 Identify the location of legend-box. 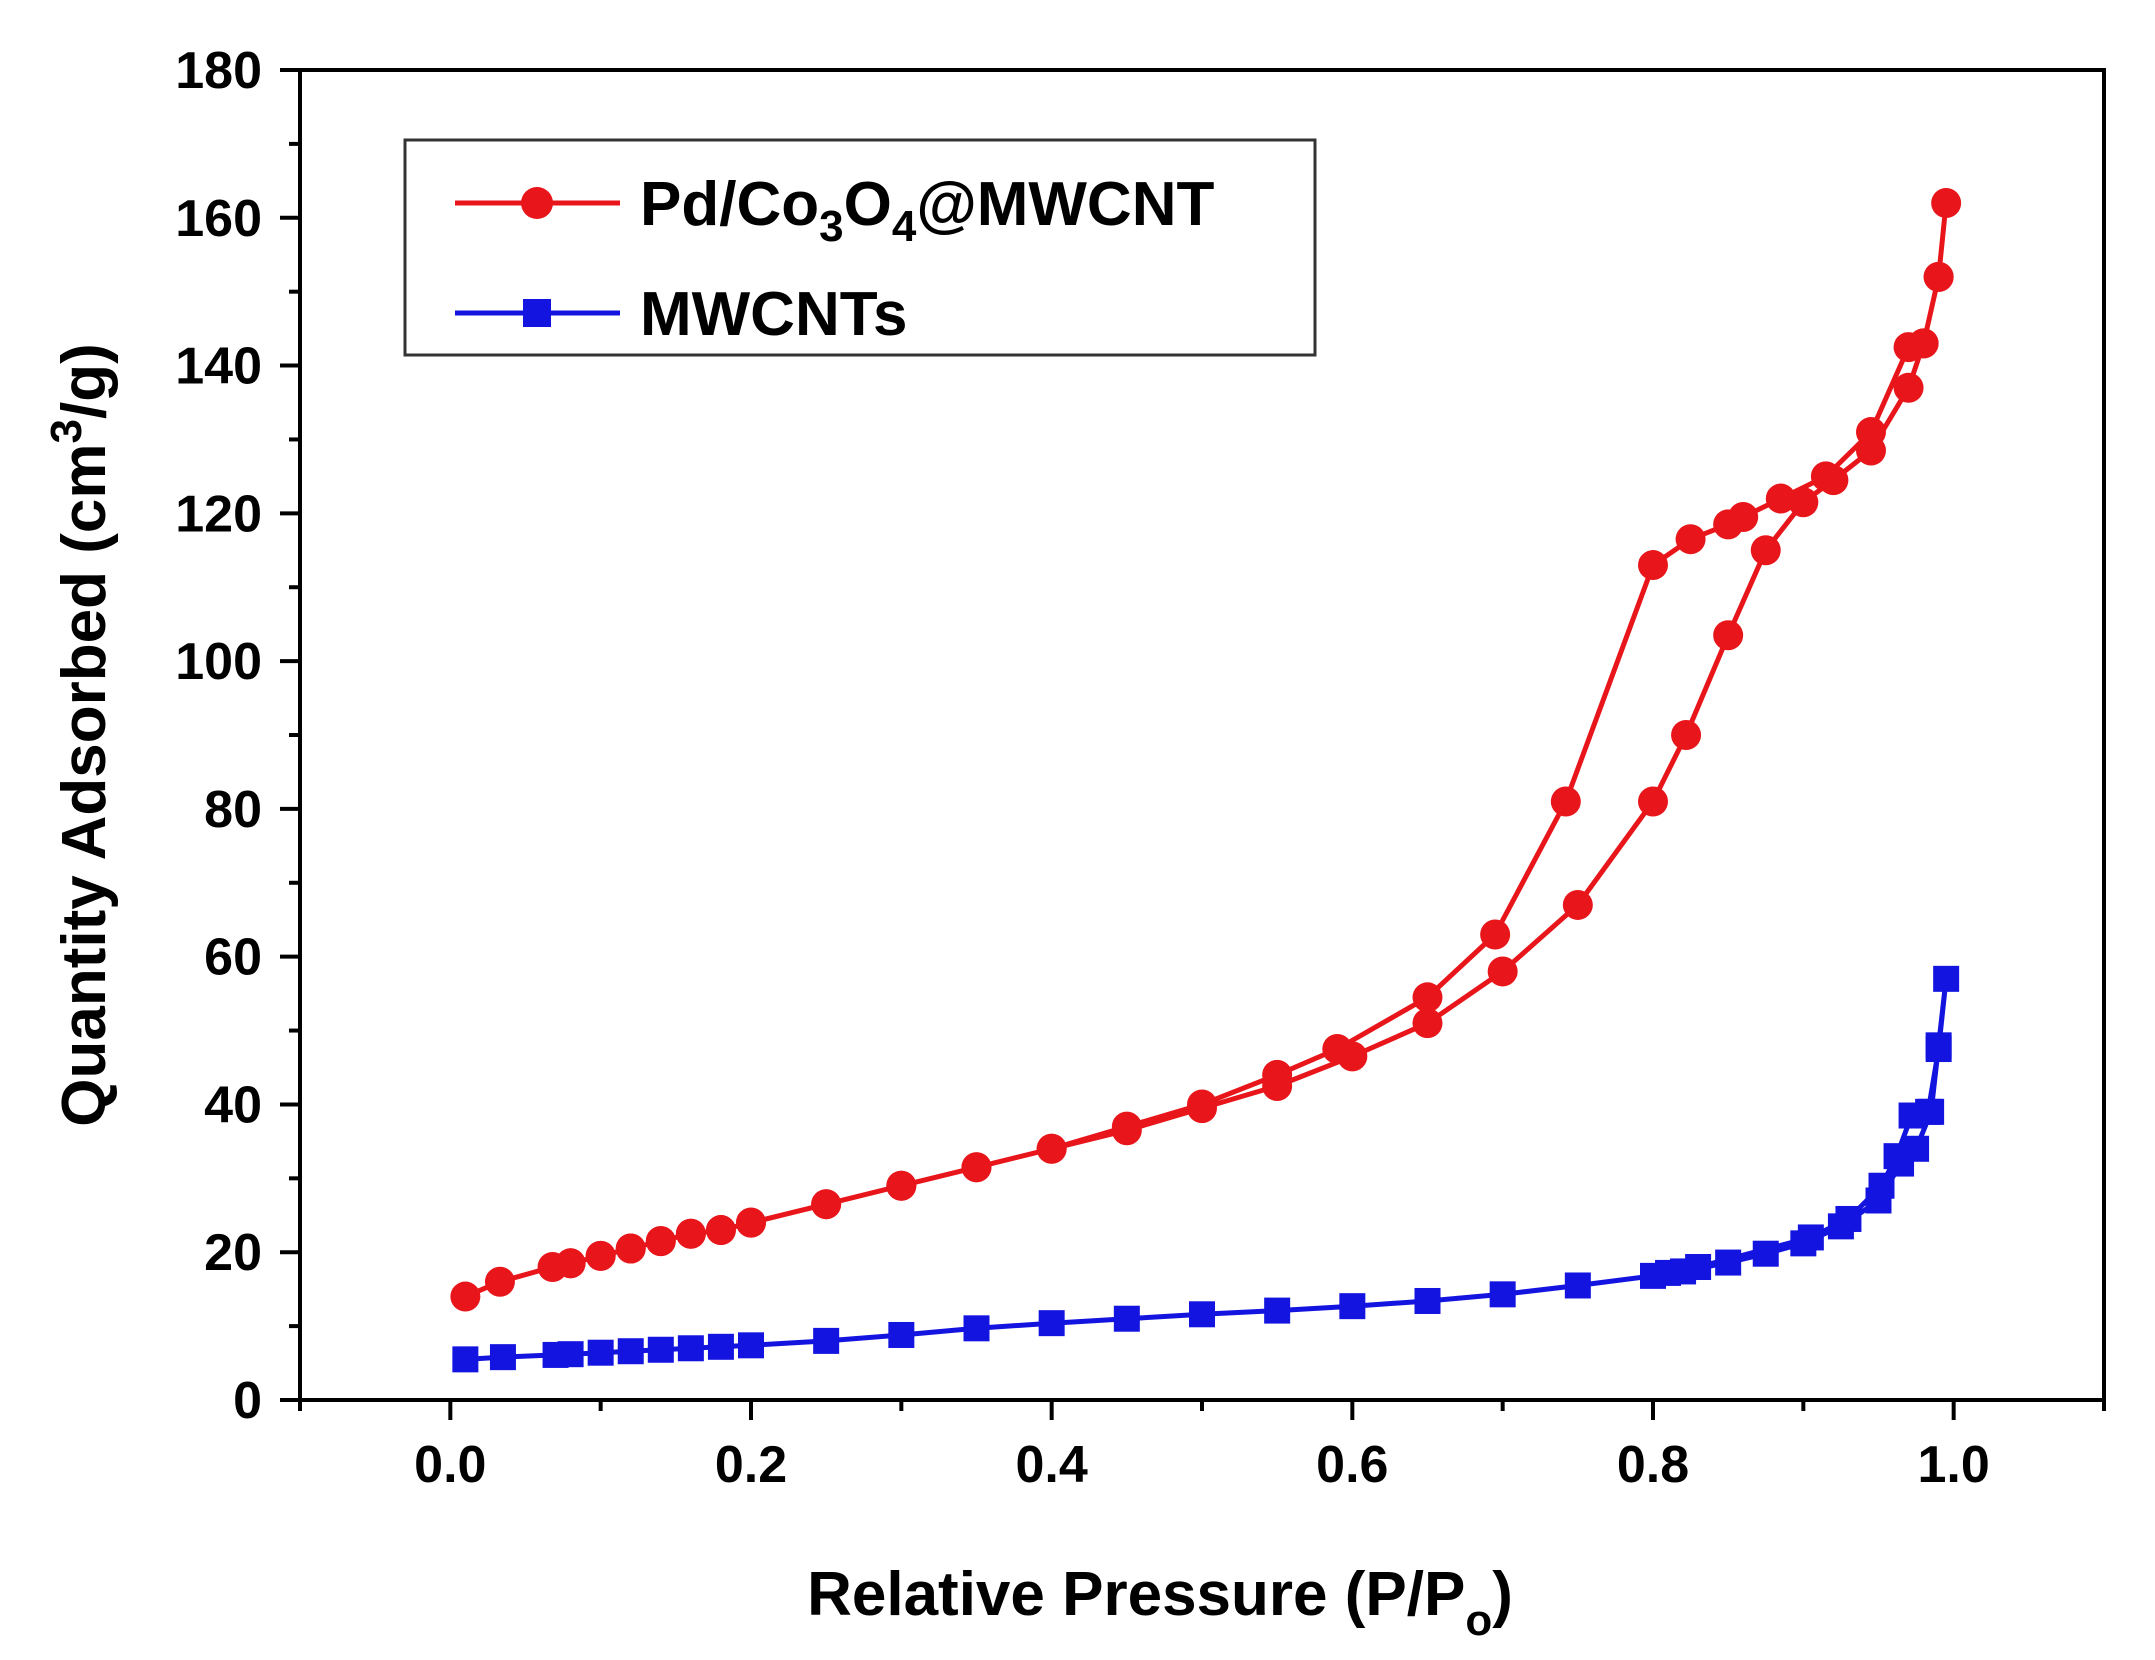
(860, 247).